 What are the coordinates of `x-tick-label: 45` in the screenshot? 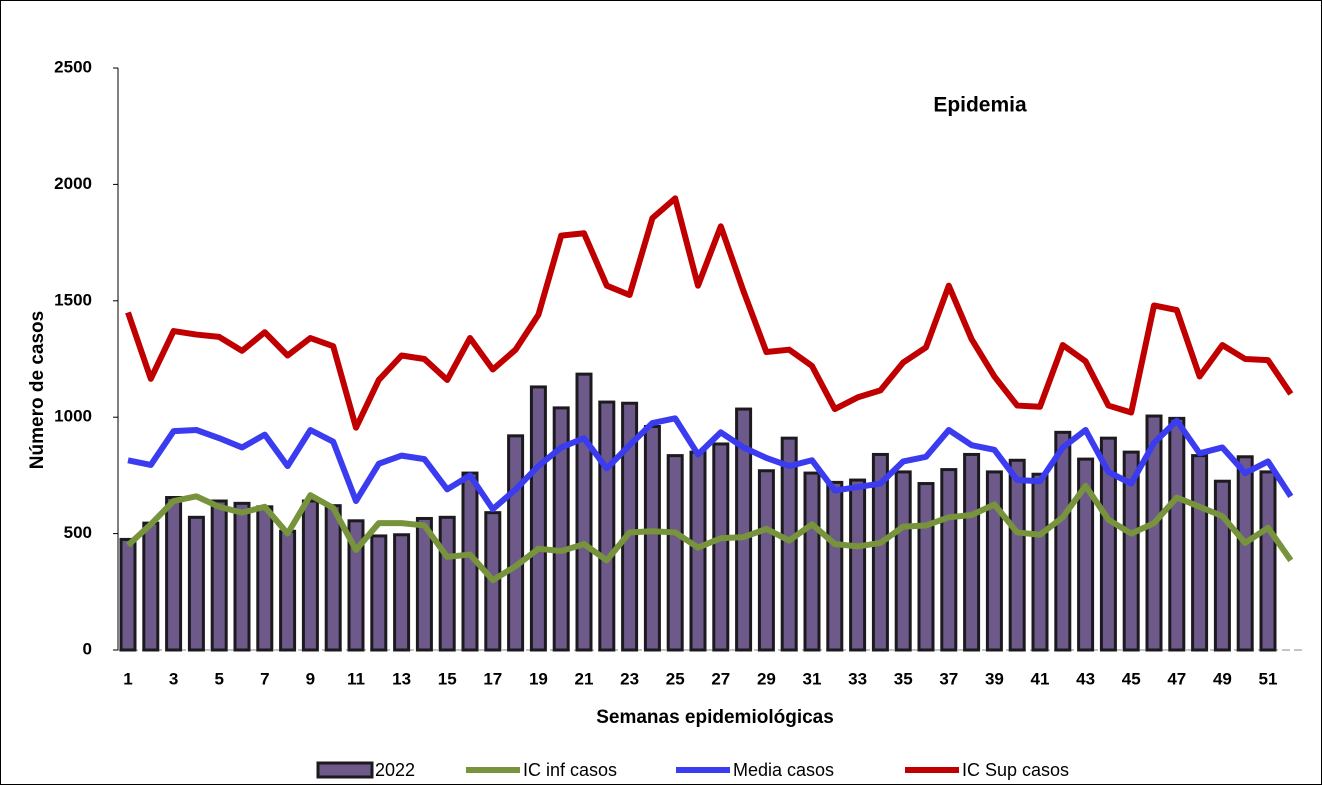 It's located at (1131, 678).